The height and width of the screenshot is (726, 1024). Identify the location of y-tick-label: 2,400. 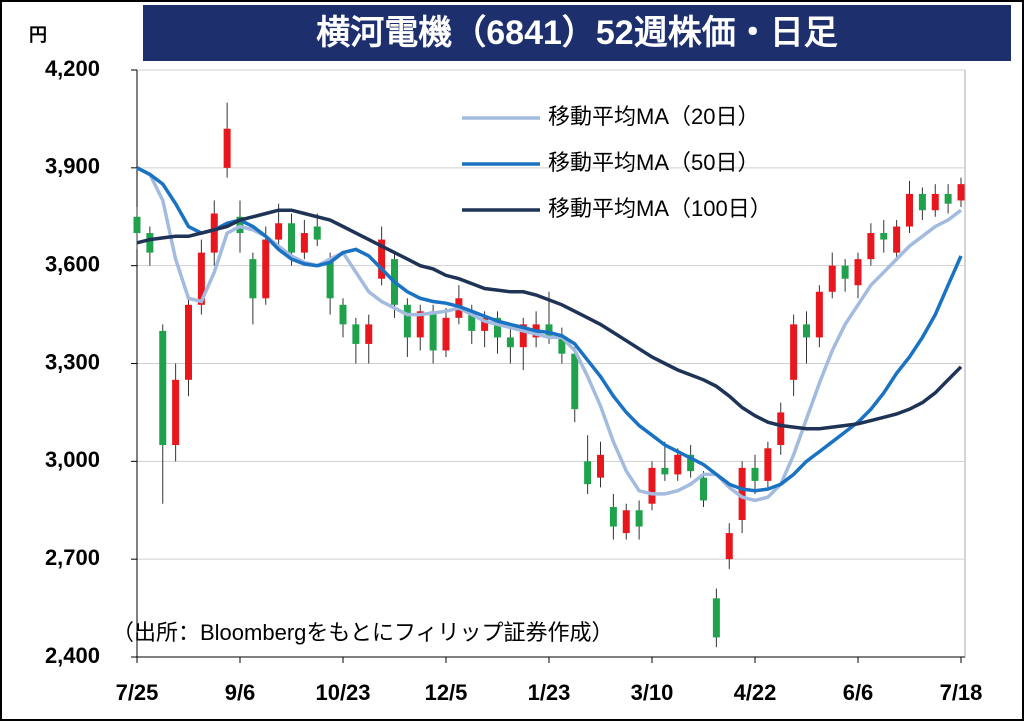
(72, 655).